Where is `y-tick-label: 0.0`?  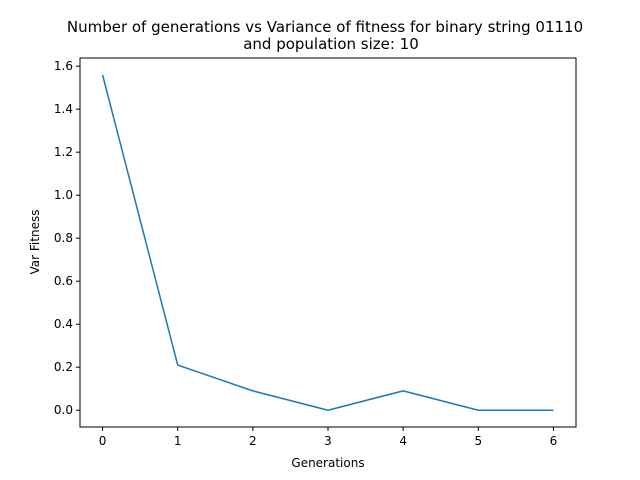
y-tick-label: 0.0 is located at coordinates (63, 410).